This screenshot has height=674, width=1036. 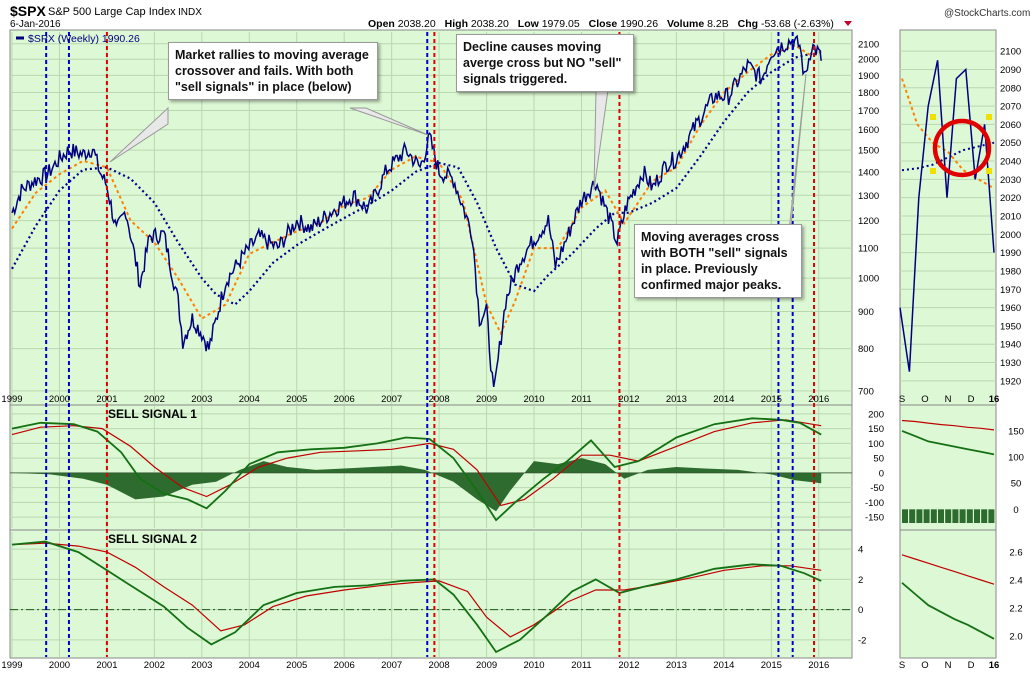 I want to click on x-tick-label: 2003, so click(x=201, y=665).